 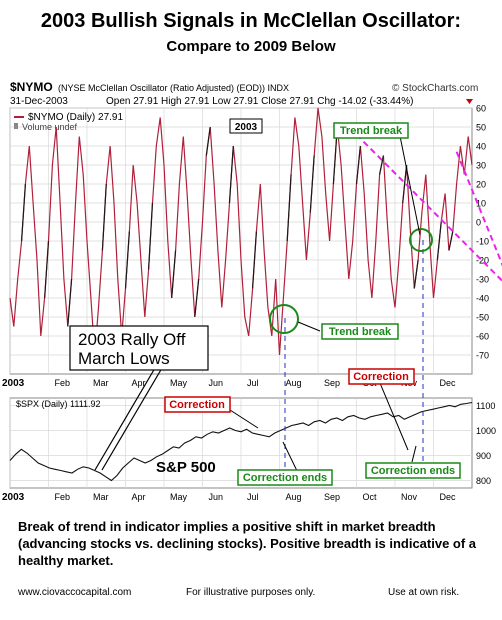 I want to click on x-tick-label: Mar, so click(x=101, y=497).